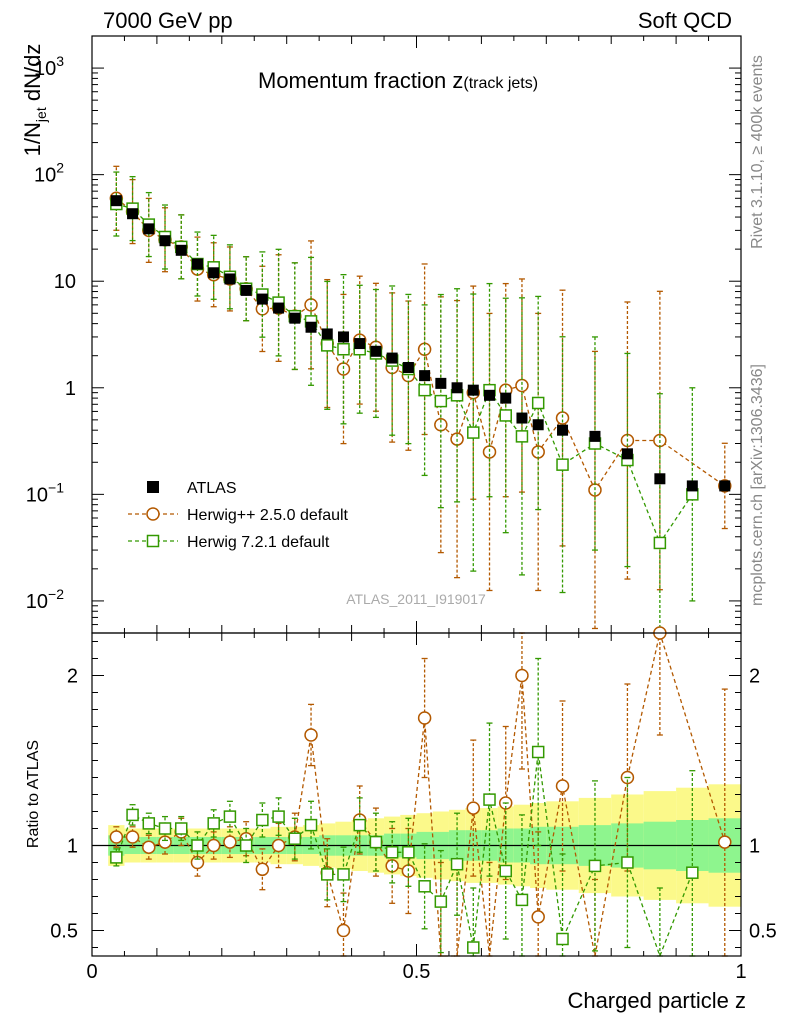  What do you see at coordinates (168, 20) in the screenshot?
I see `header-energy: 7000 GeV pp` at bounding box center [168, 20].